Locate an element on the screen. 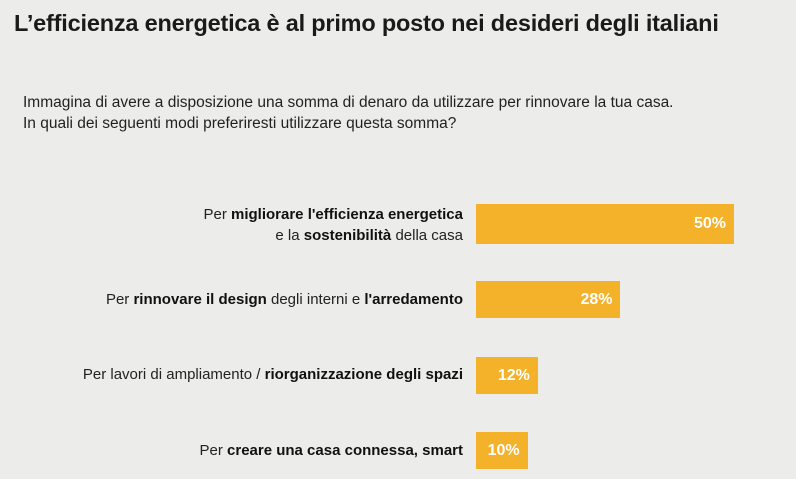 The image size is (796, 479). category-label: Per creare una casa connessa, smart is located at coordinates (331, 450).